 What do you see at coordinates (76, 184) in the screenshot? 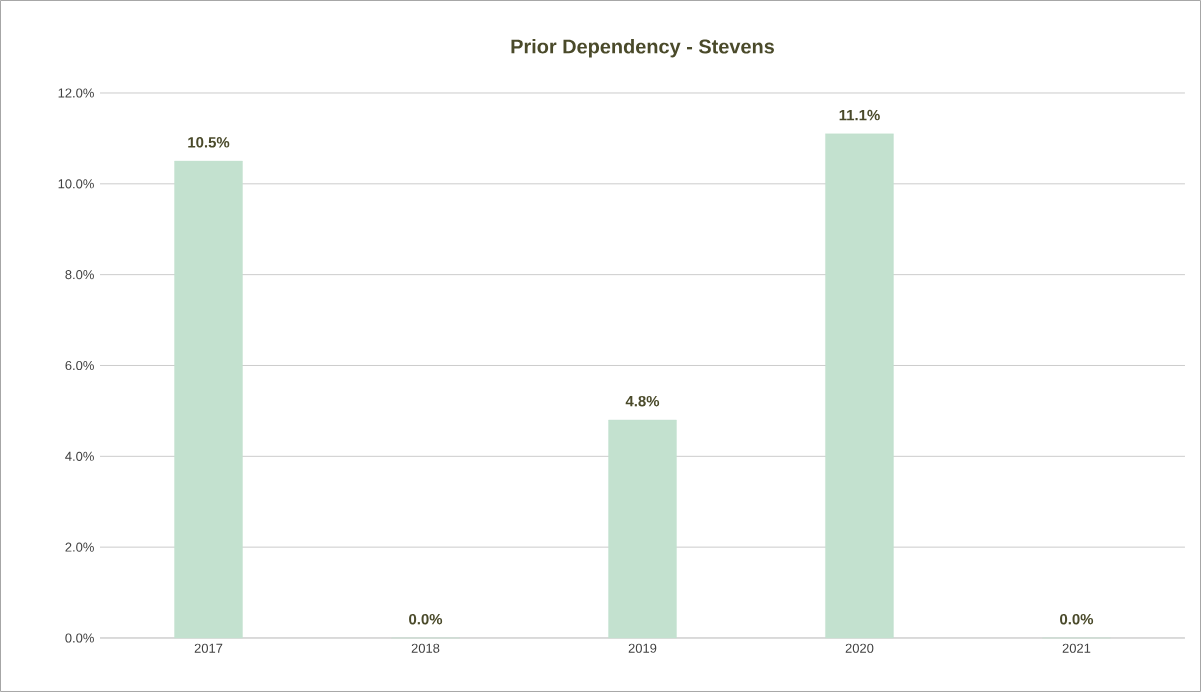
I see `y-tick-label: 10.0%` at bounding box center [76, 184].